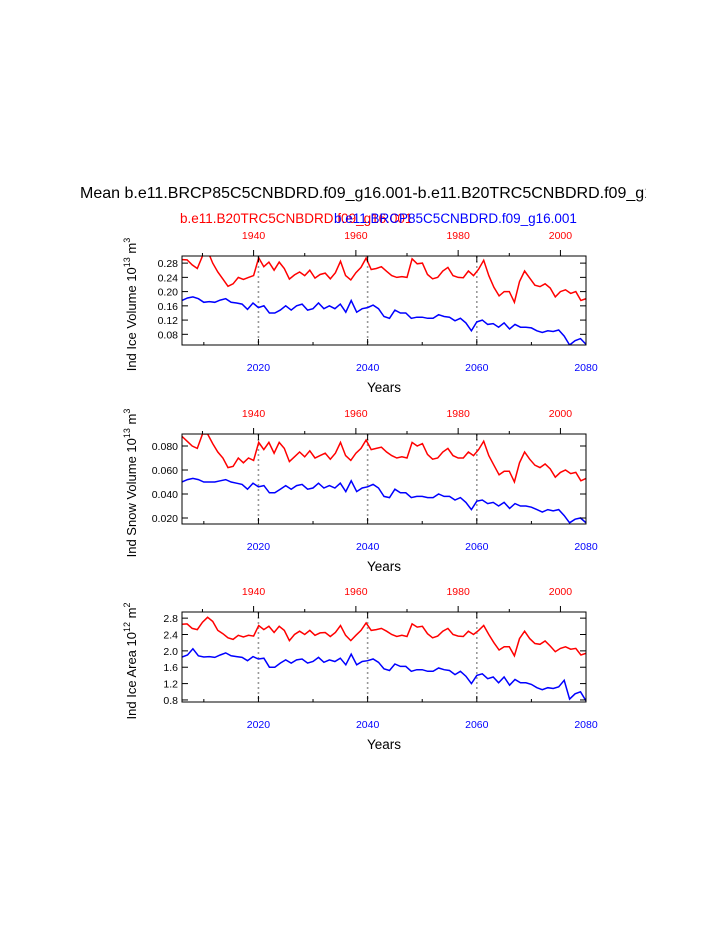  Describe the element at coordinates (170, 685) in the screenshot. I see `y-tick-label: 1.2` at that location.